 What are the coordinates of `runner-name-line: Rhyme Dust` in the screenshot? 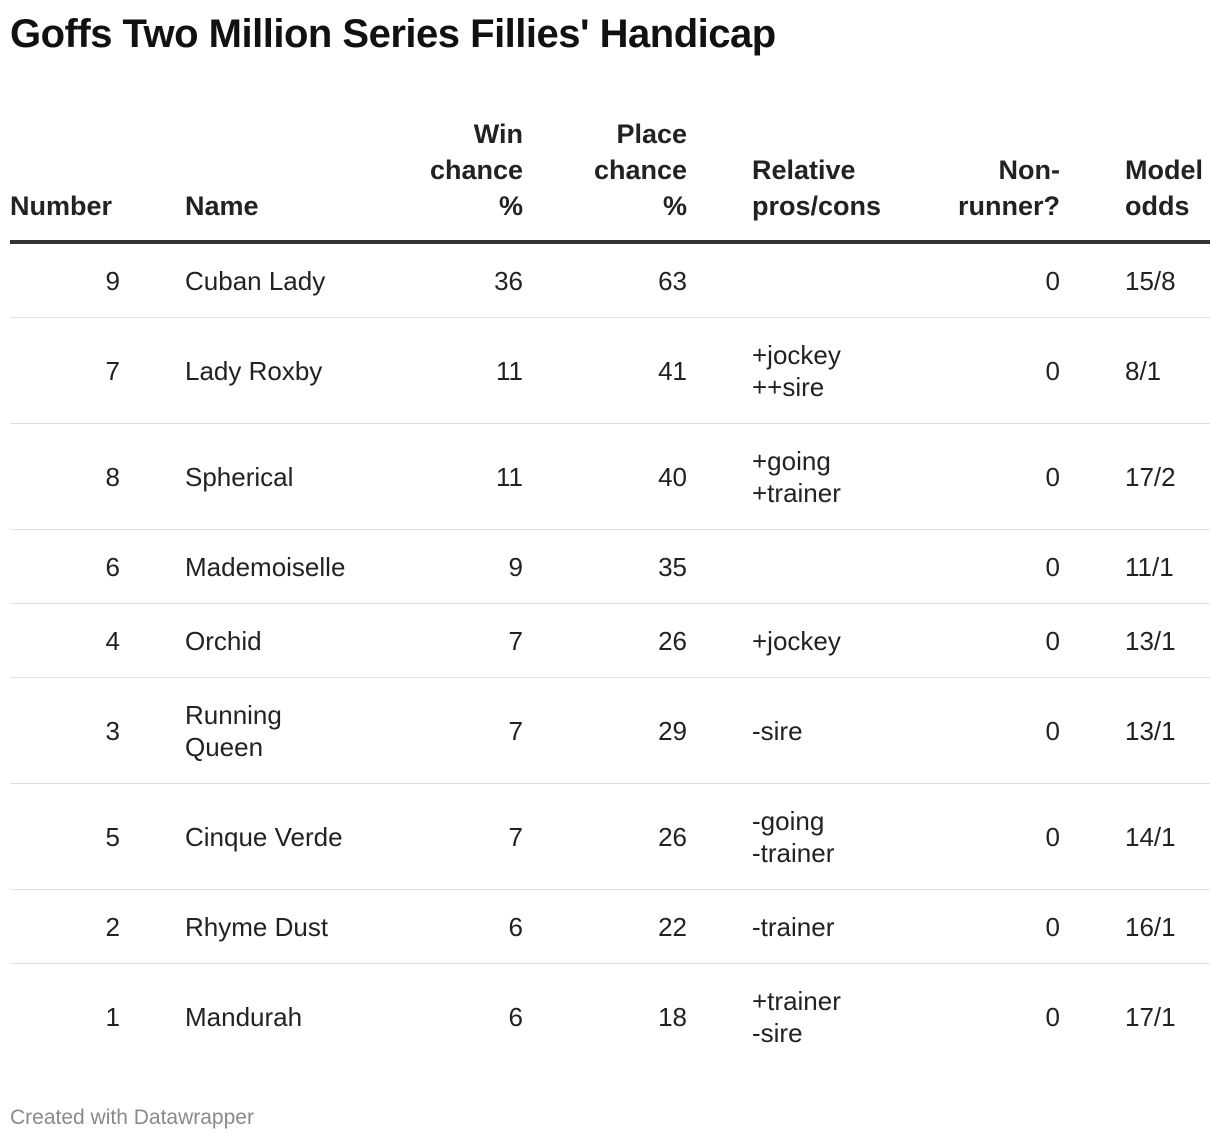 It's located at (257, 926).